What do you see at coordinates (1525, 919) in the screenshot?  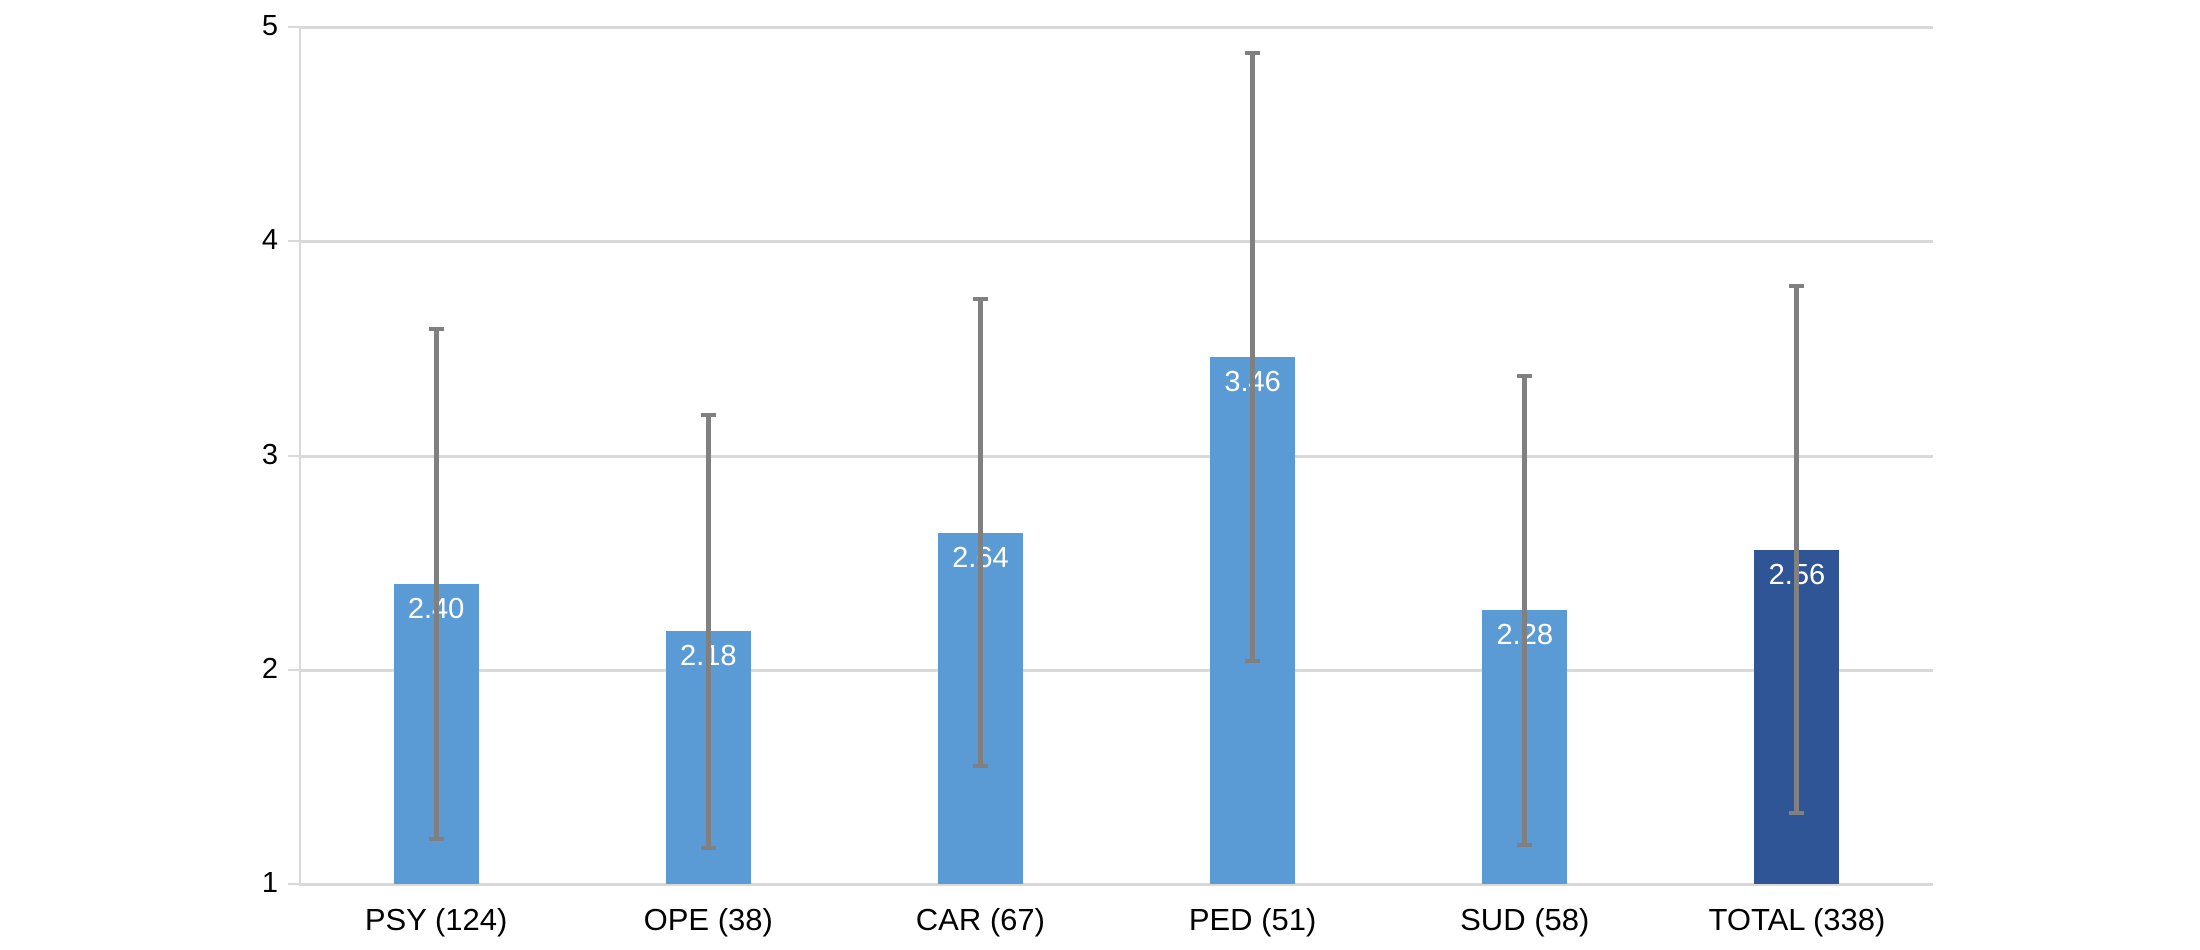 I see `x-axis-category-label: SUD (58)` at bounding box center [1525, 919].